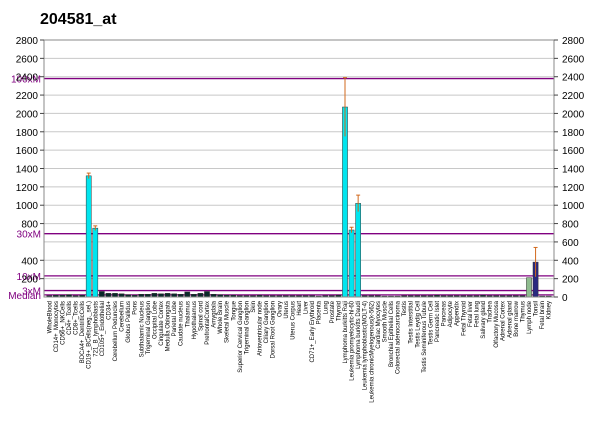 The image size is (600, 439). Describe the element at coordinates (517, 318) in the screenshot. I see `category-label-71: Bone marrow` at that location.